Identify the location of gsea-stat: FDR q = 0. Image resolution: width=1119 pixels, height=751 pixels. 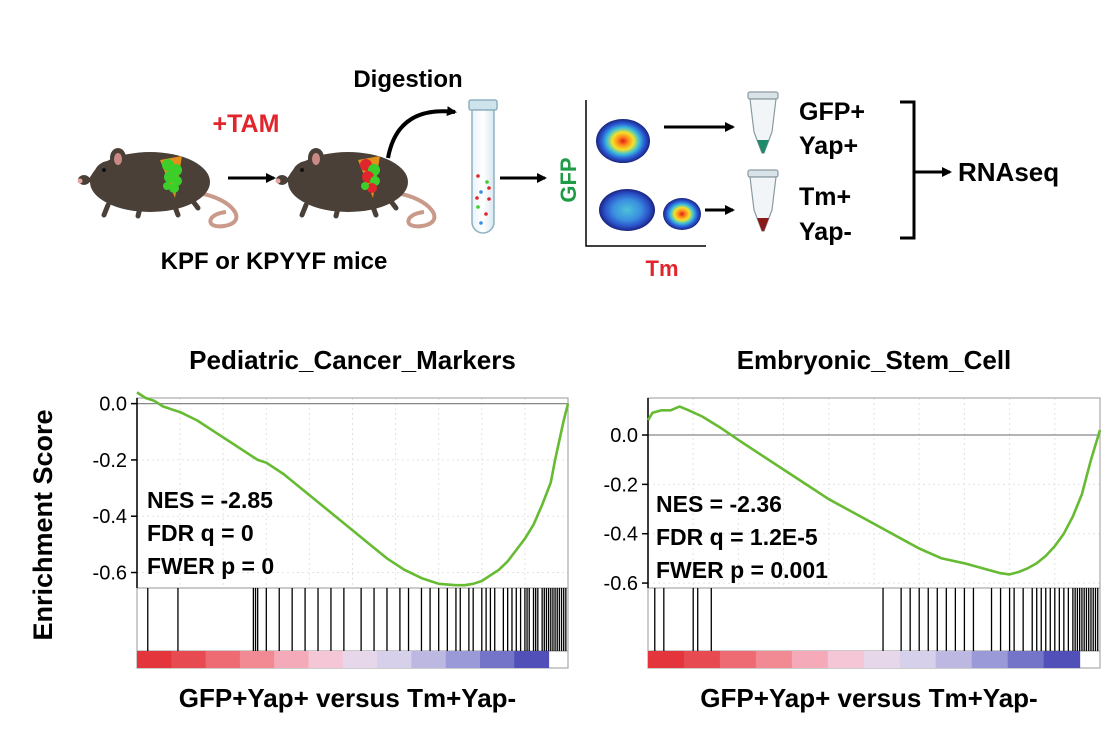
(200, 533).